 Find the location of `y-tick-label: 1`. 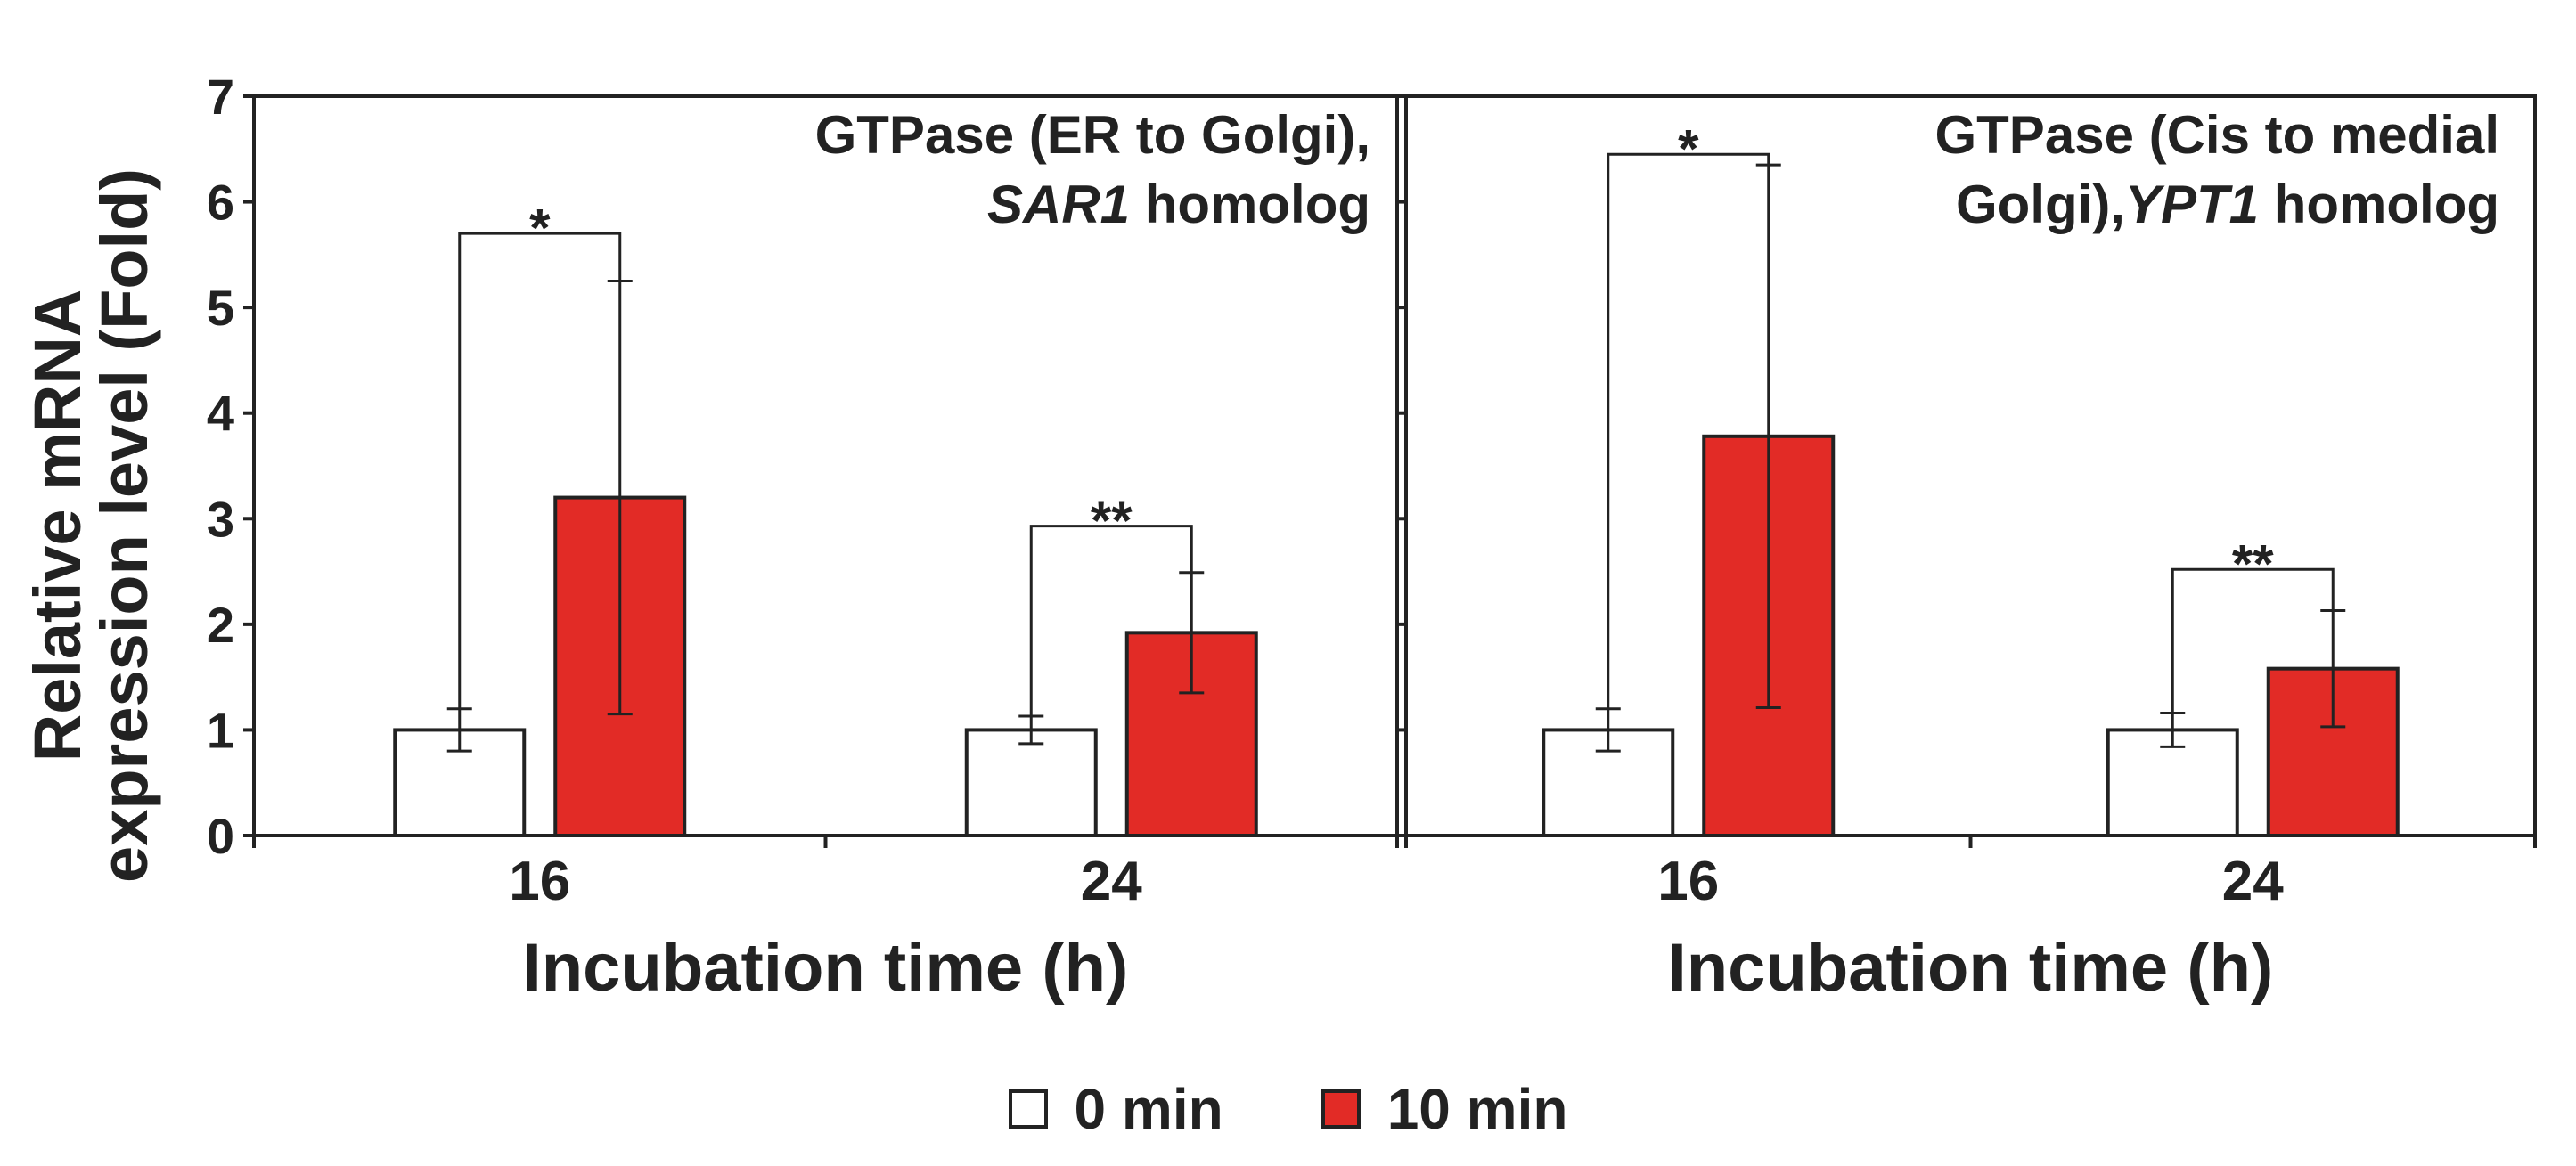

y-tick-label: 1 is located at coordinates (220, 730).